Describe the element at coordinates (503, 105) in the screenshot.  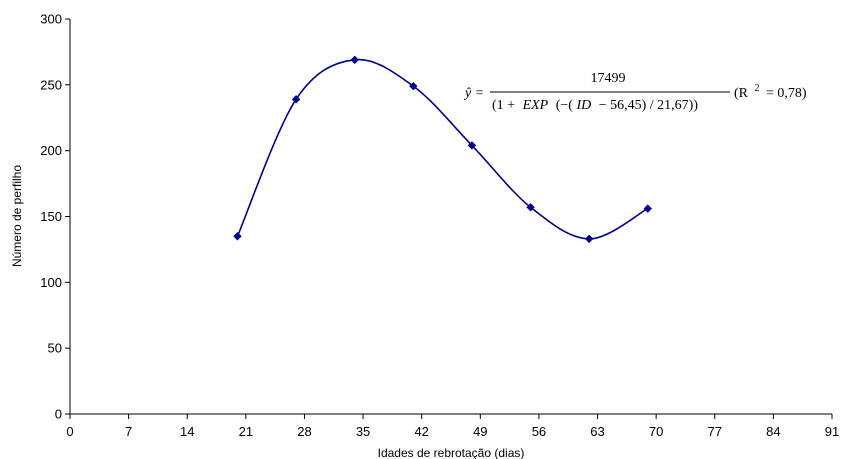
I see `den-open: (1 +` at that location.